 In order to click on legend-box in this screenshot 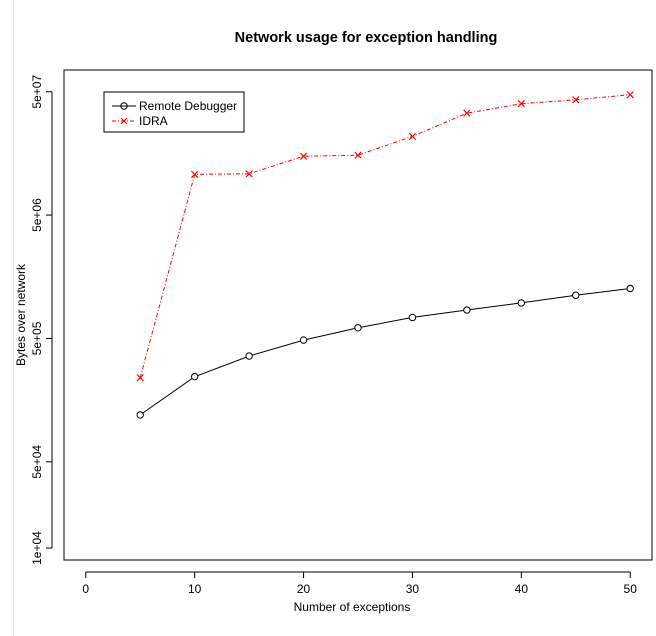, I will do `click(174, 112)`.